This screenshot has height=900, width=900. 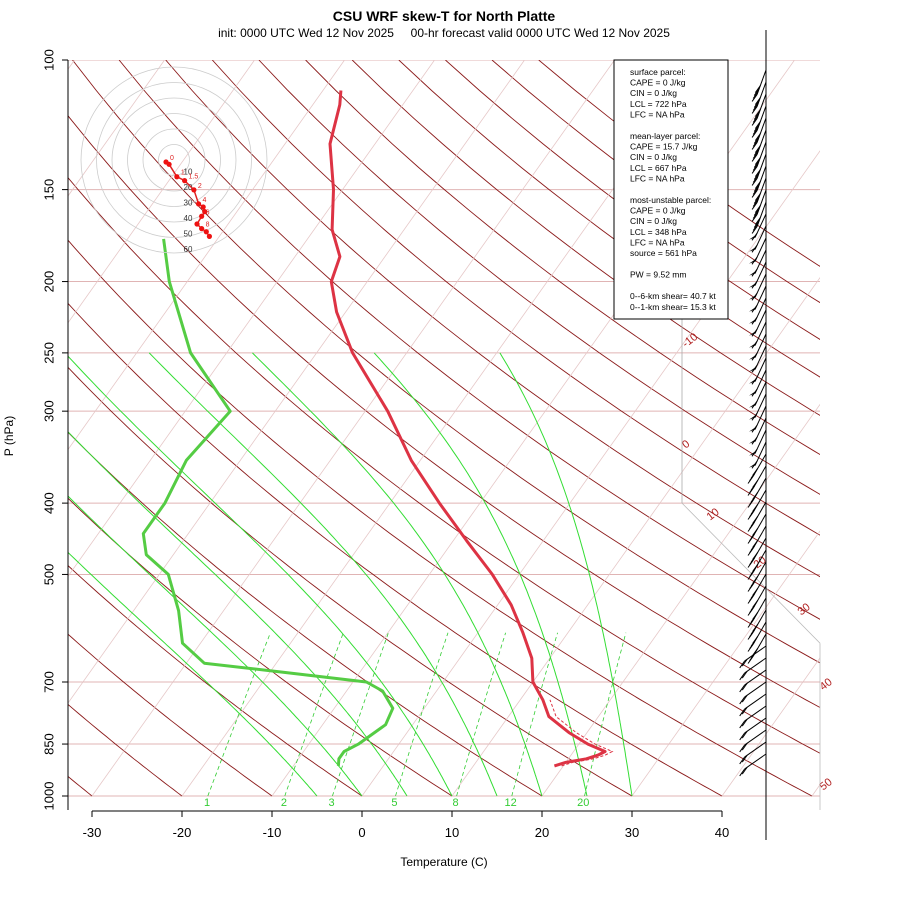 What do you see at coordinates (657, 242) in the screenshot?
I see `stats-line-16: LFC = NA hPa` at bounding box center [657, 242].